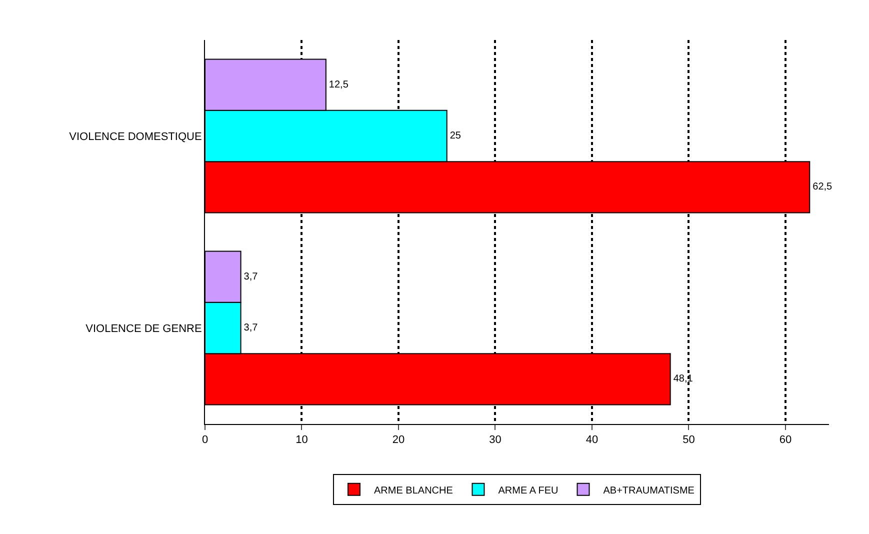 Image resolution: width=869 pixels, height=534 pixels. I want to click on x-tick-label: 20, so click(398, 440).